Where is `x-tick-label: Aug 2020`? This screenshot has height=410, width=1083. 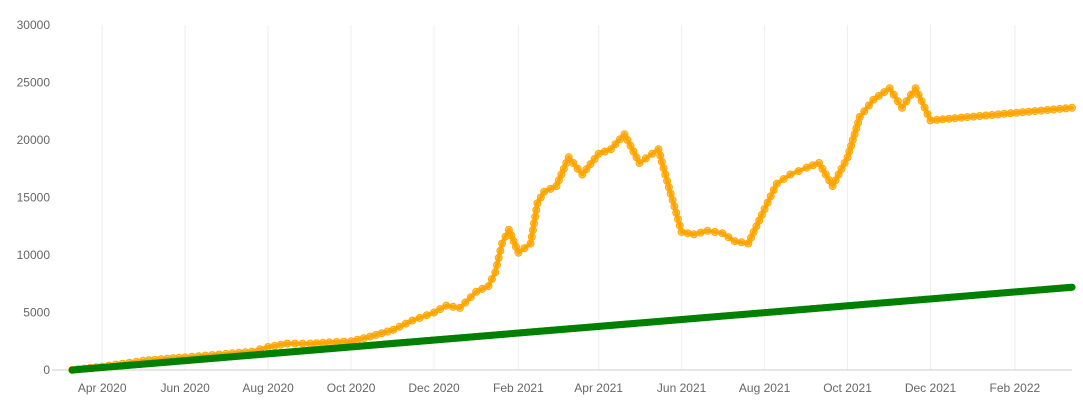
x-tick-label: Aug 2020 is located at coordinates (268, 388).